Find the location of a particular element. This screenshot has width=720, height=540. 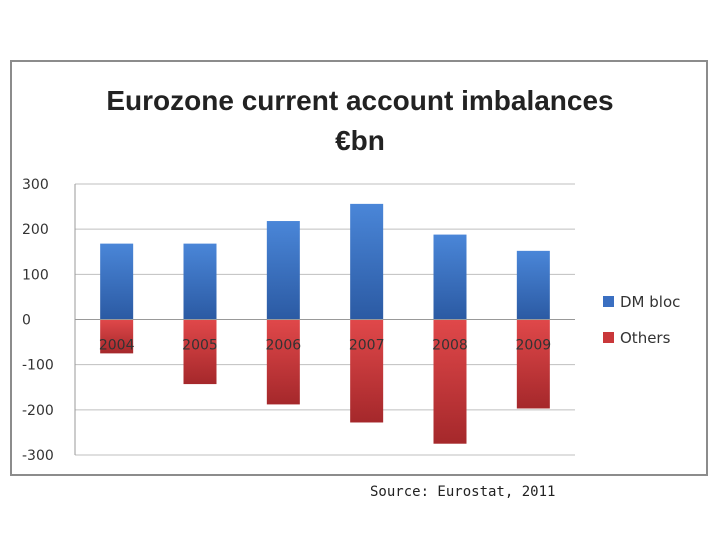

x-tick-label: 2005 is located at coordinates (200, 346).